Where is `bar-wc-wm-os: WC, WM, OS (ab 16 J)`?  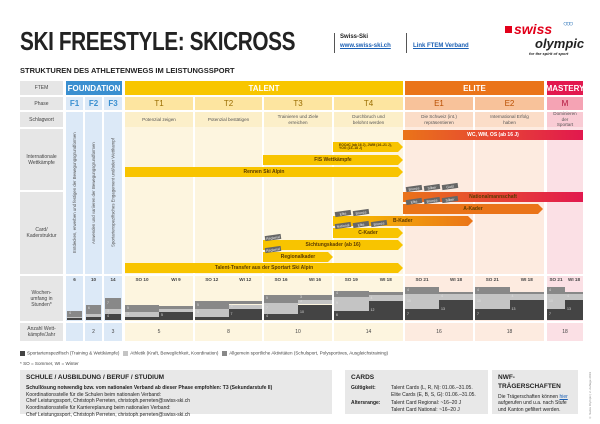 bar-wc-wm-os: WC, WM, OS (ab 16 J) is located at coordinates (493, 135).